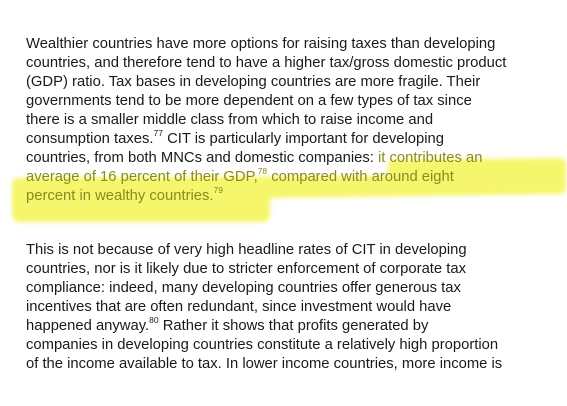 This screenshot has height=406, width=567. Describe the element at coordinates (154, 320) in the screenshot. I see `footnote-ref-80: 80` at that location.